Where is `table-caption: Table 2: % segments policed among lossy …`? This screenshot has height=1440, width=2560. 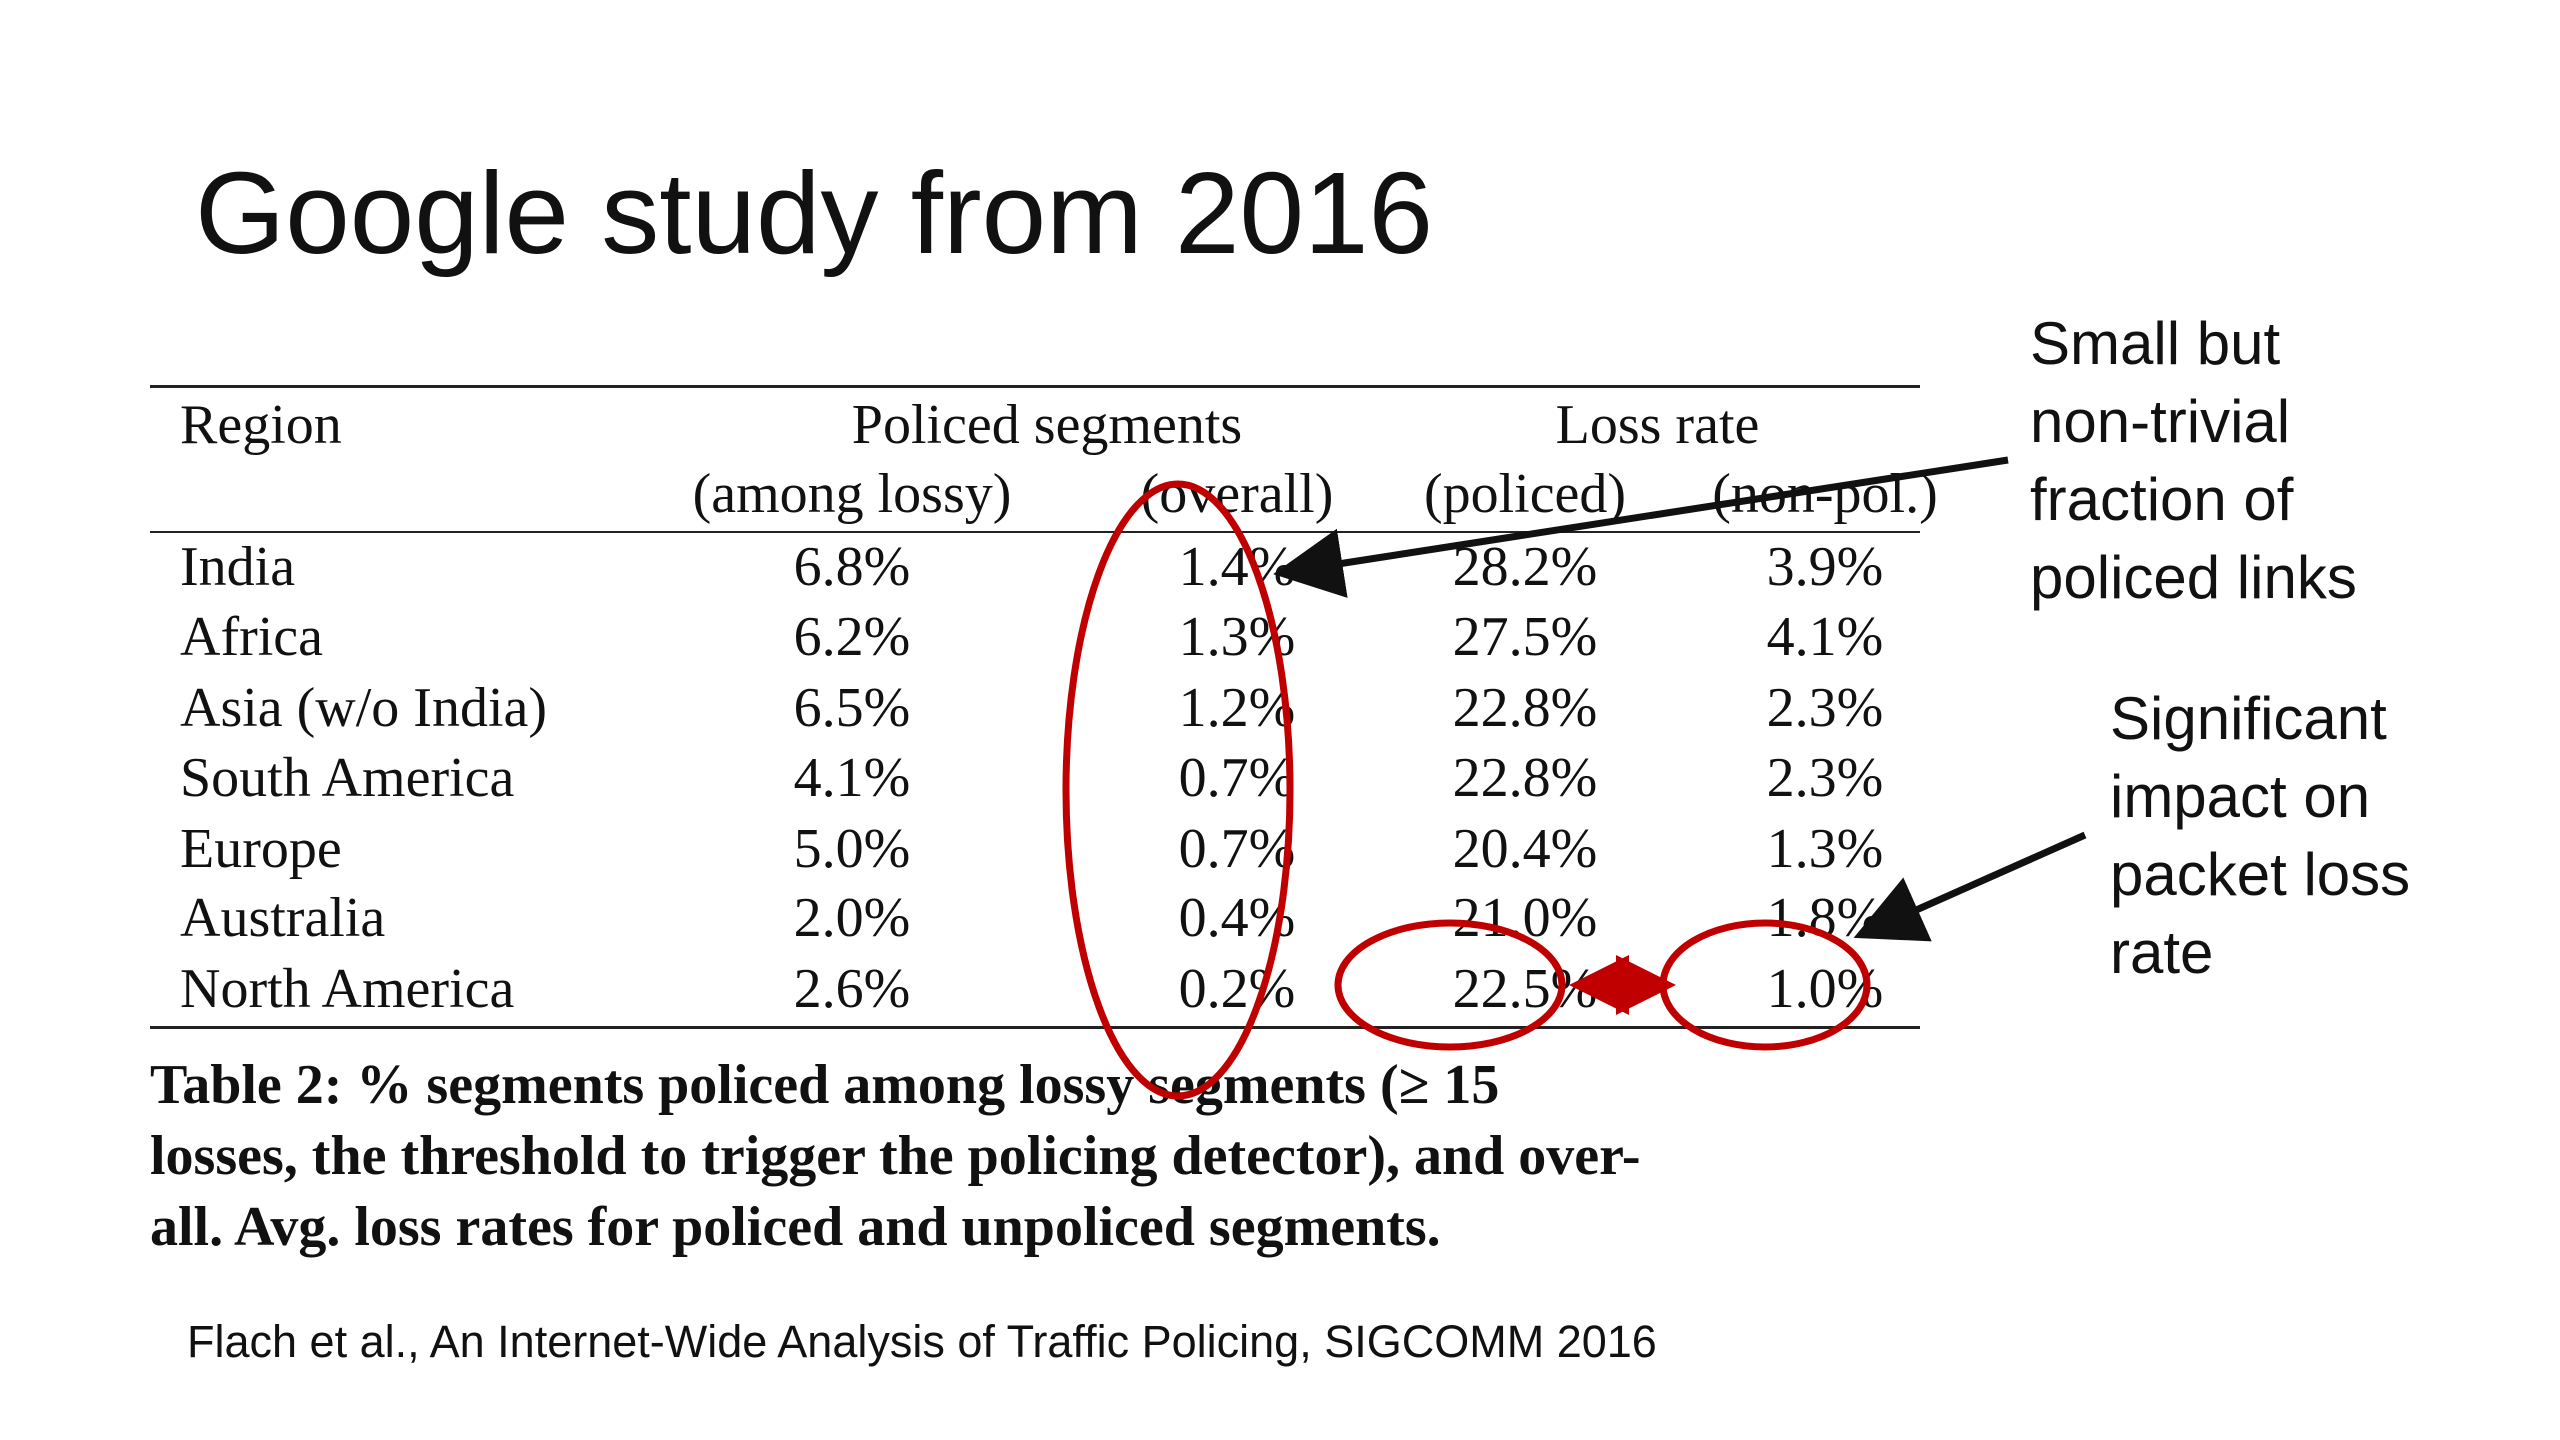
table-caption: Table 2: % segments policed among lossy … is located at coordinates (1000, 1156).